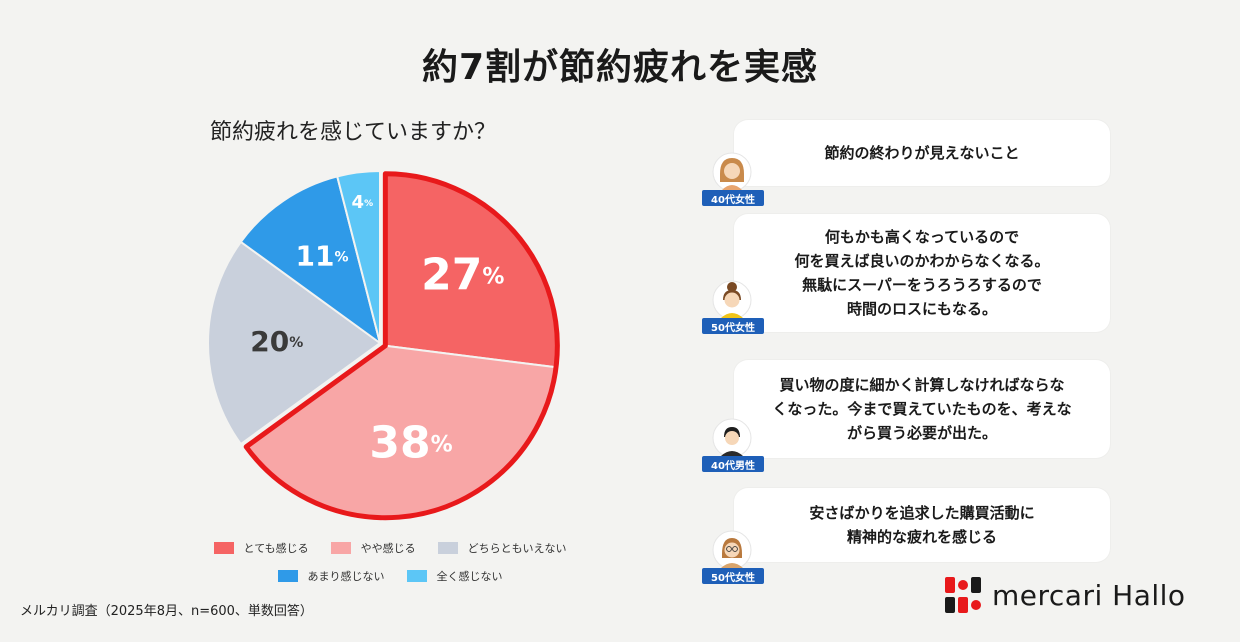  Describe the element at coordinates (733, 464) in the screenshot. I see `respondent-label: 40代男性` at that location.